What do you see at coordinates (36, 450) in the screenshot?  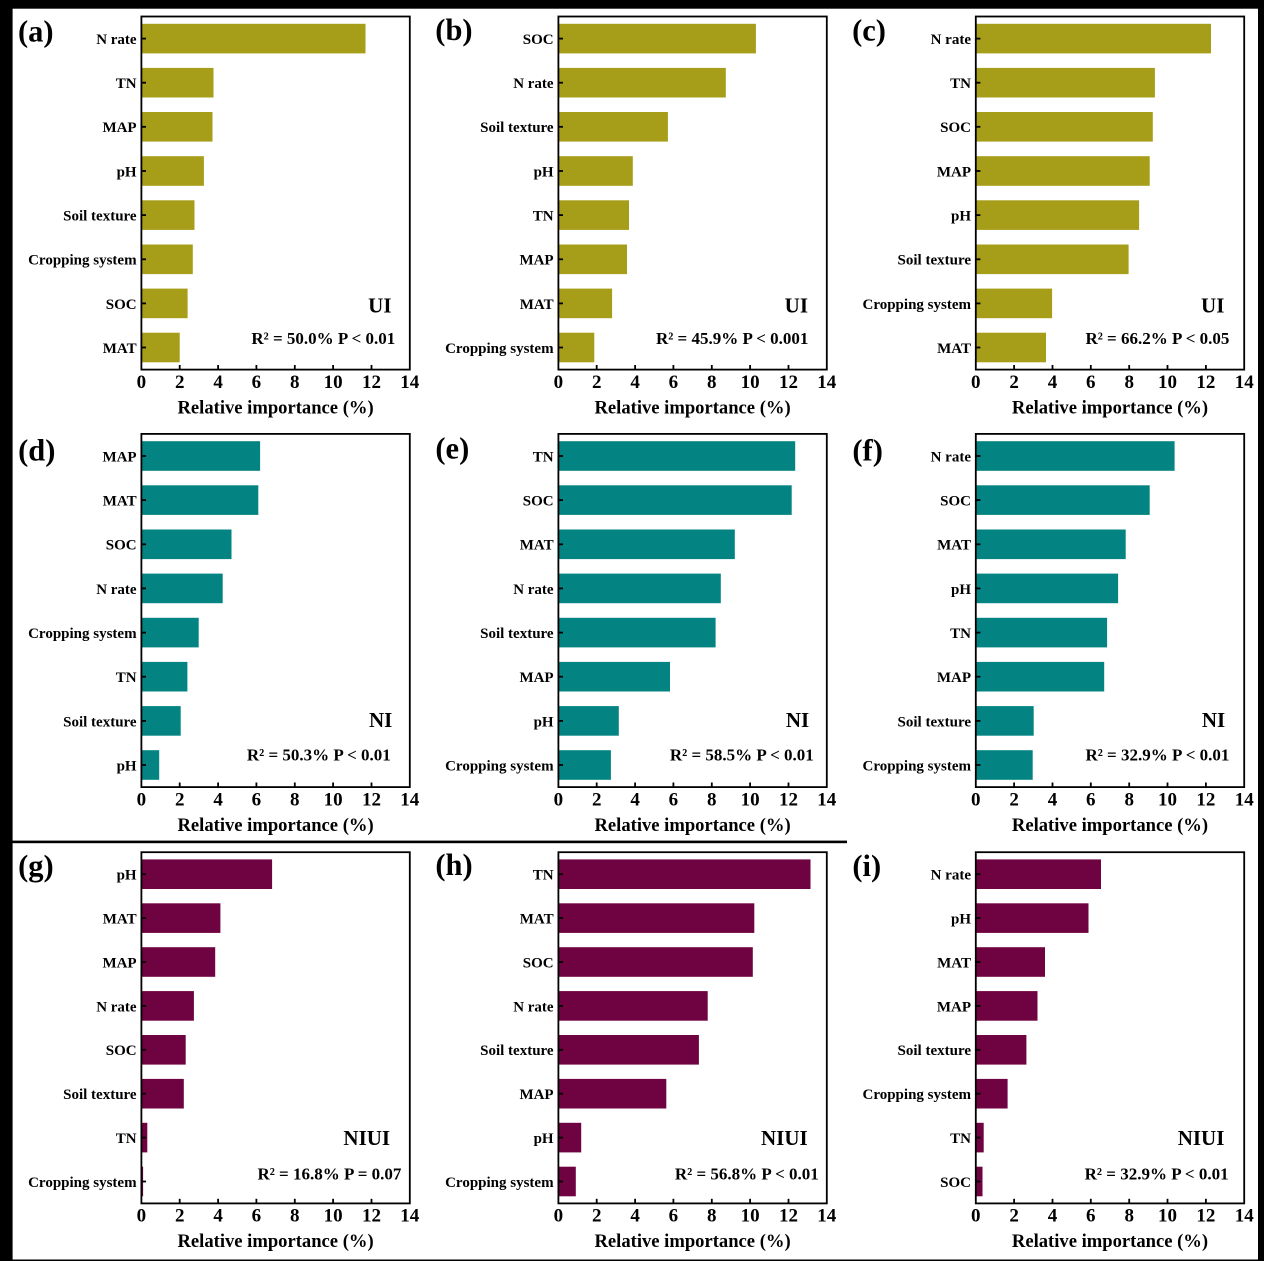 I see `svg-text: (d)` at bounding box center [36, 450].